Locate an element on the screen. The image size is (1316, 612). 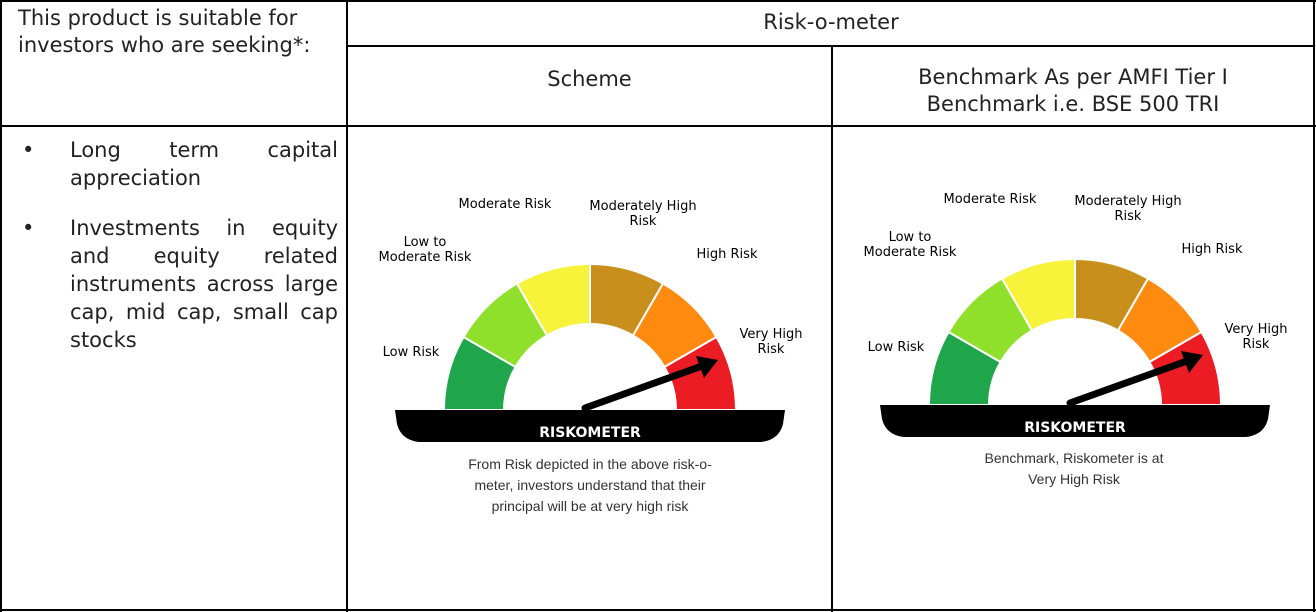
caption-line: Benchmark, Riskometer is at is located at coordinates (1074, 458).